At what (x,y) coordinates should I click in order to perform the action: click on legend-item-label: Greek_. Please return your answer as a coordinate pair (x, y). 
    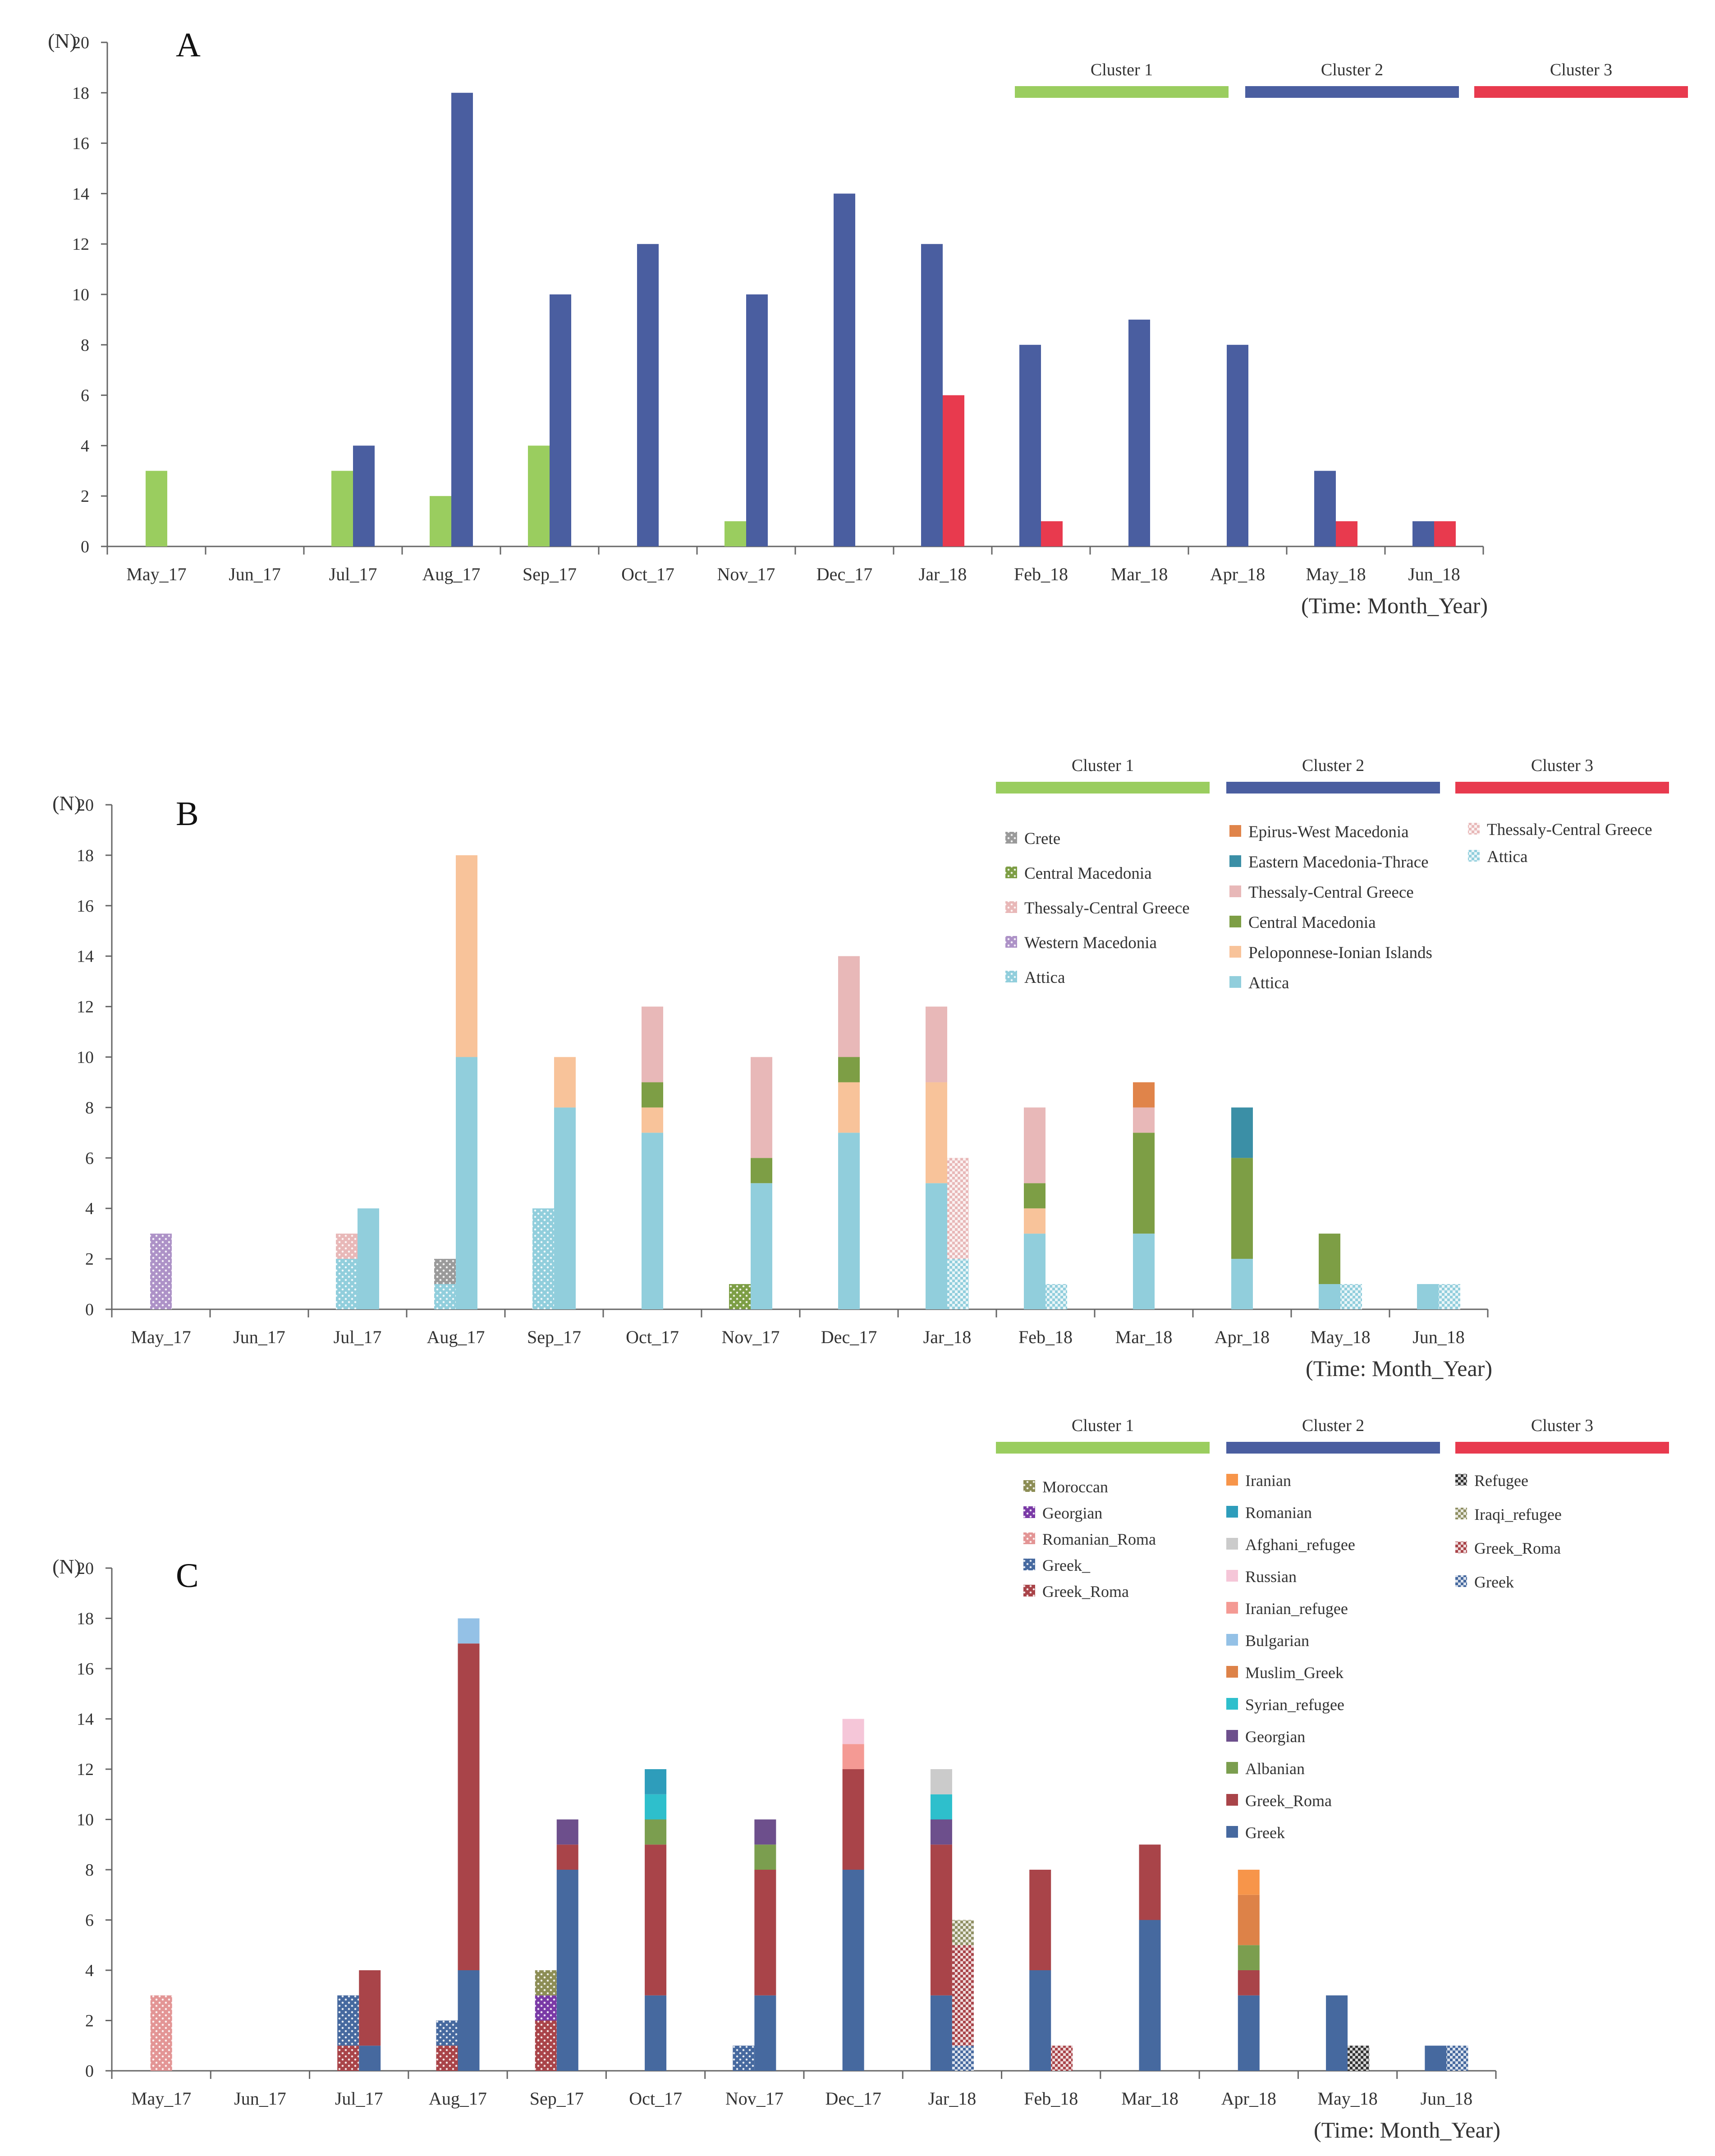
    Looking at the image, I should click on (1066, 1565).